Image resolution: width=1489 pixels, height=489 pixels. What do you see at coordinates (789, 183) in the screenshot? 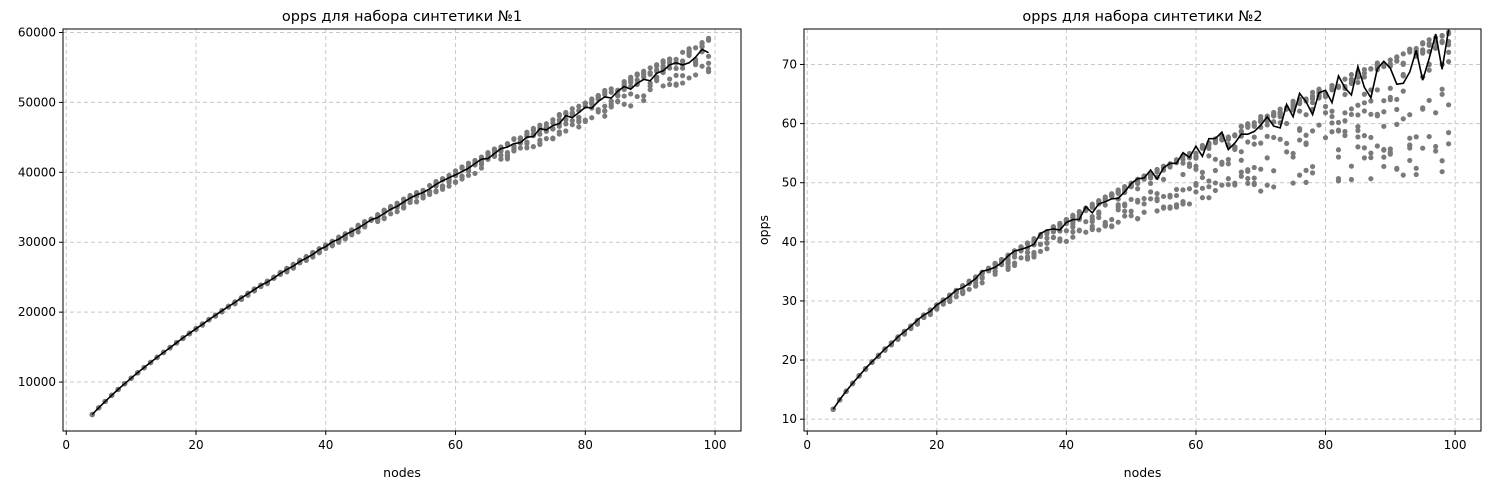
I see `y-tick-label: 50` at bounding box center [789, 183].